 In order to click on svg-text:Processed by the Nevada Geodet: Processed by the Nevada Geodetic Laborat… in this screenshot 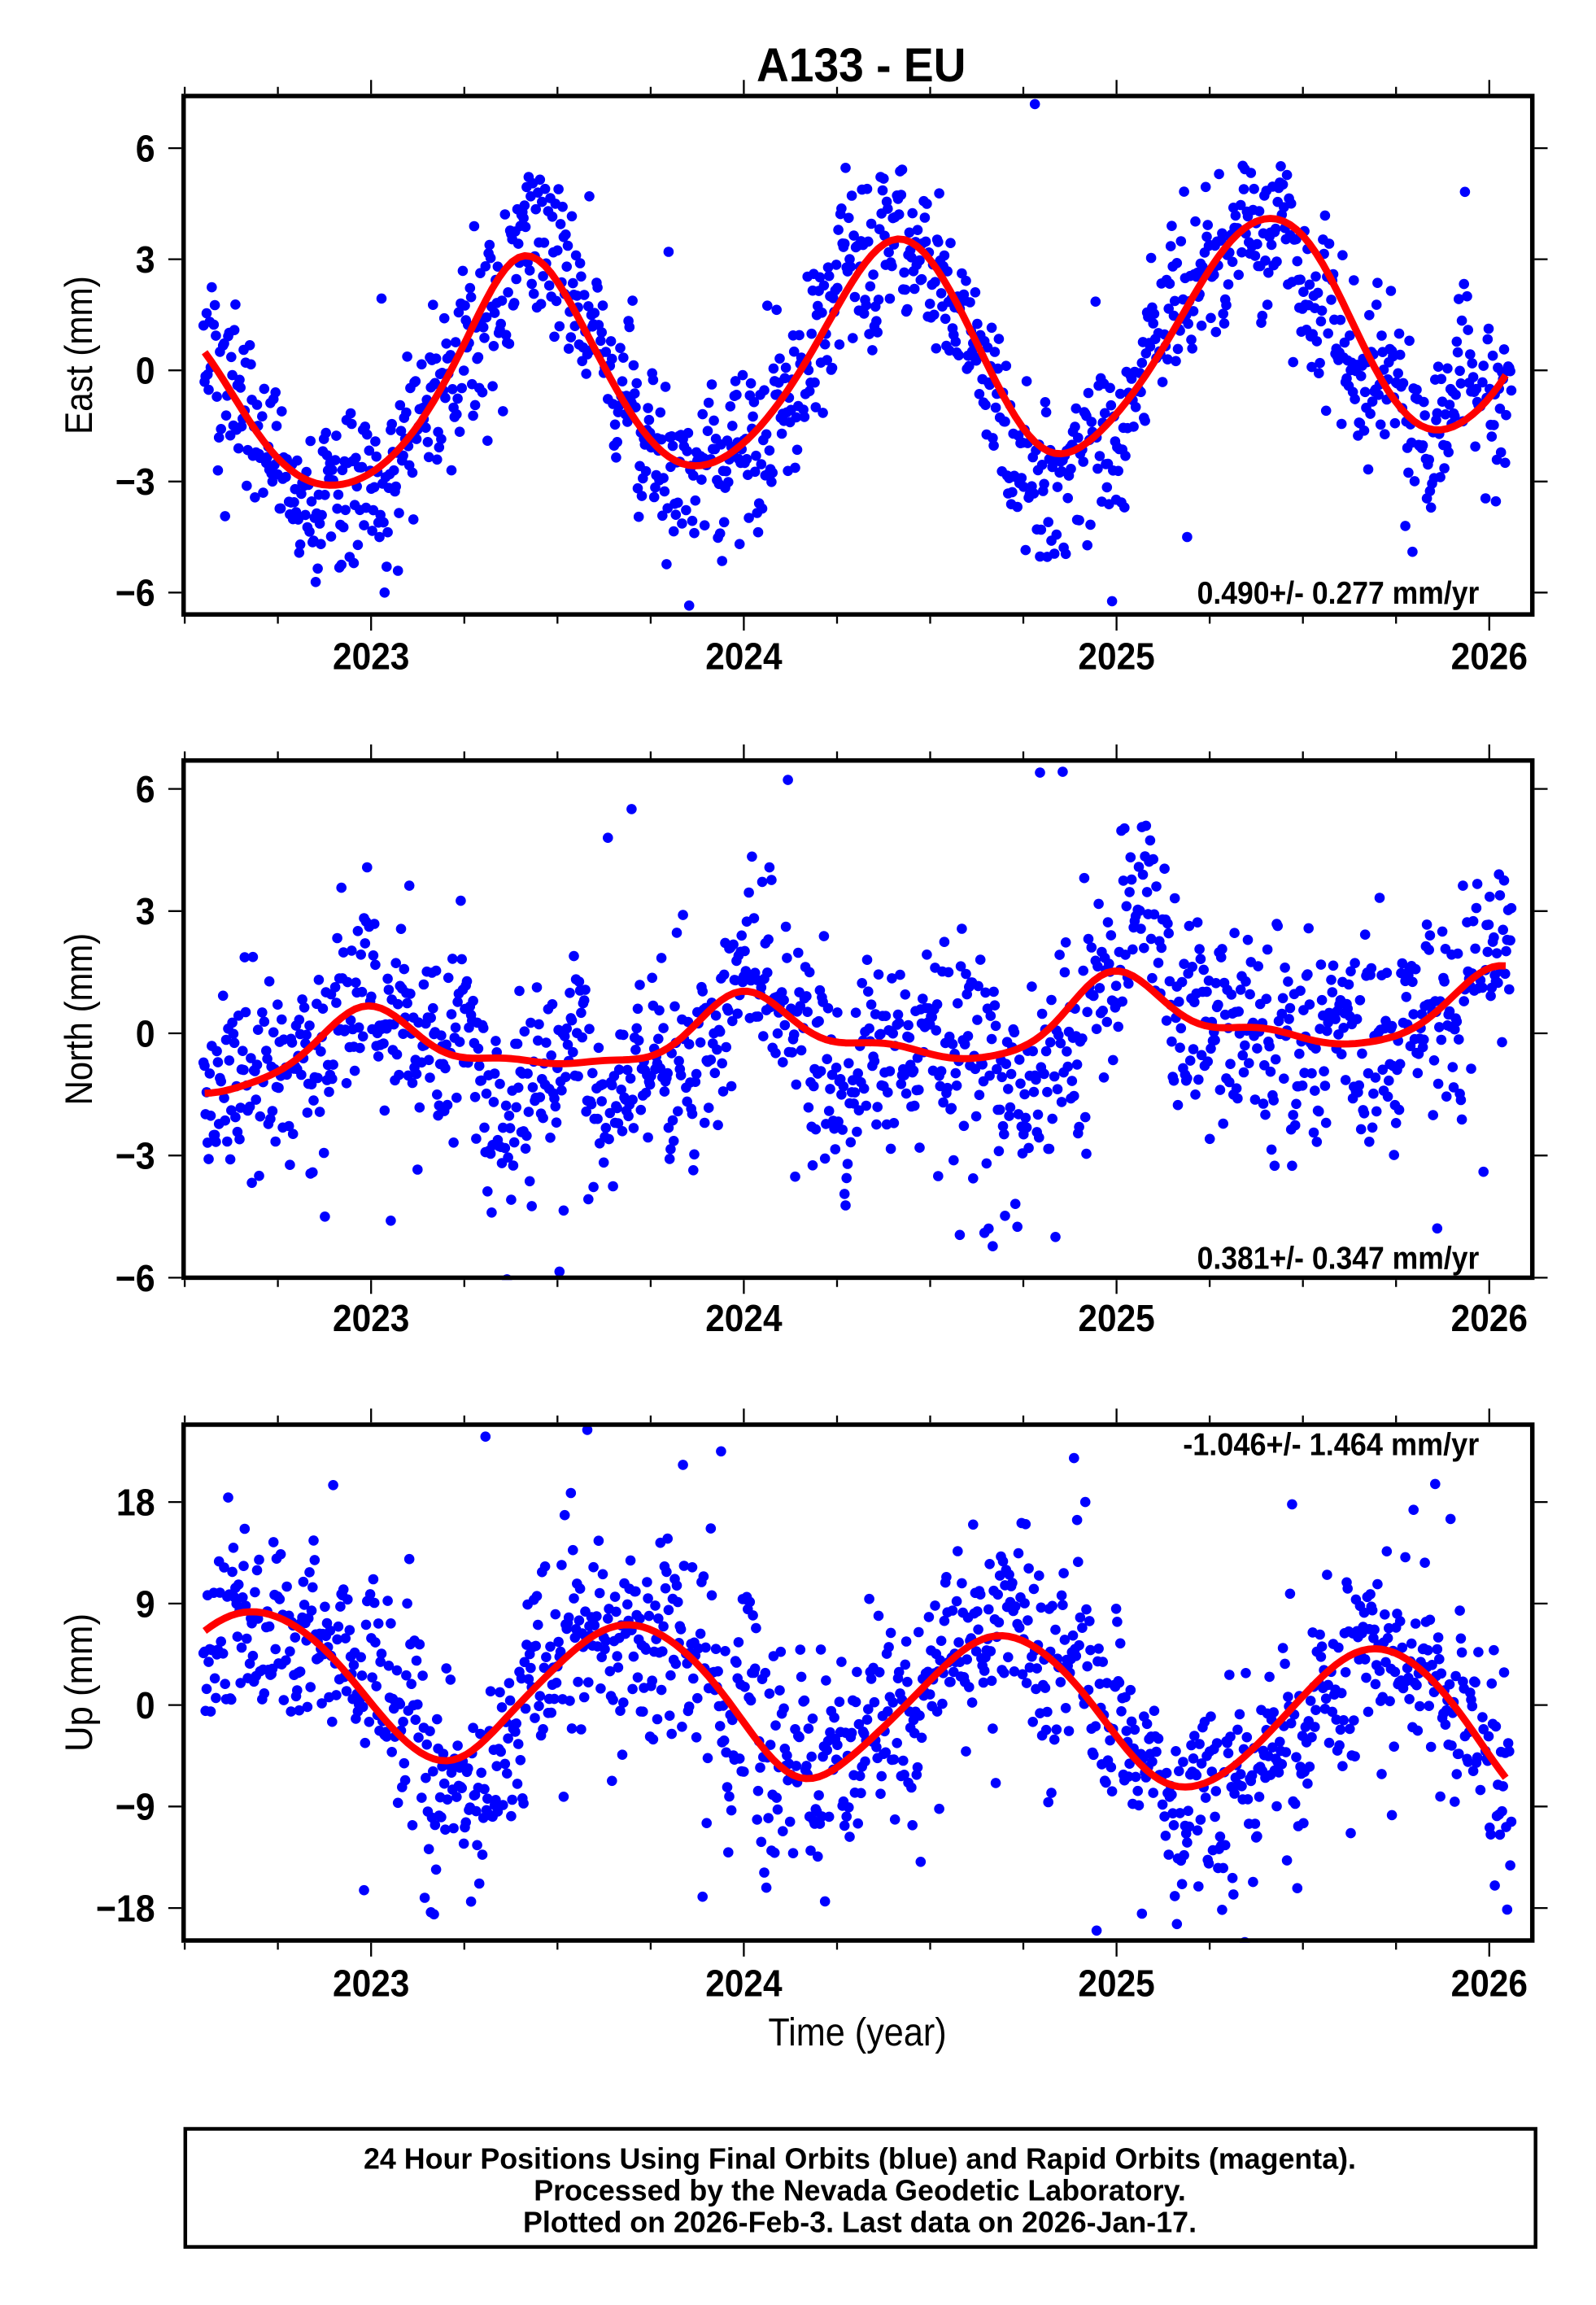, I will do `click(860, 2190)`.